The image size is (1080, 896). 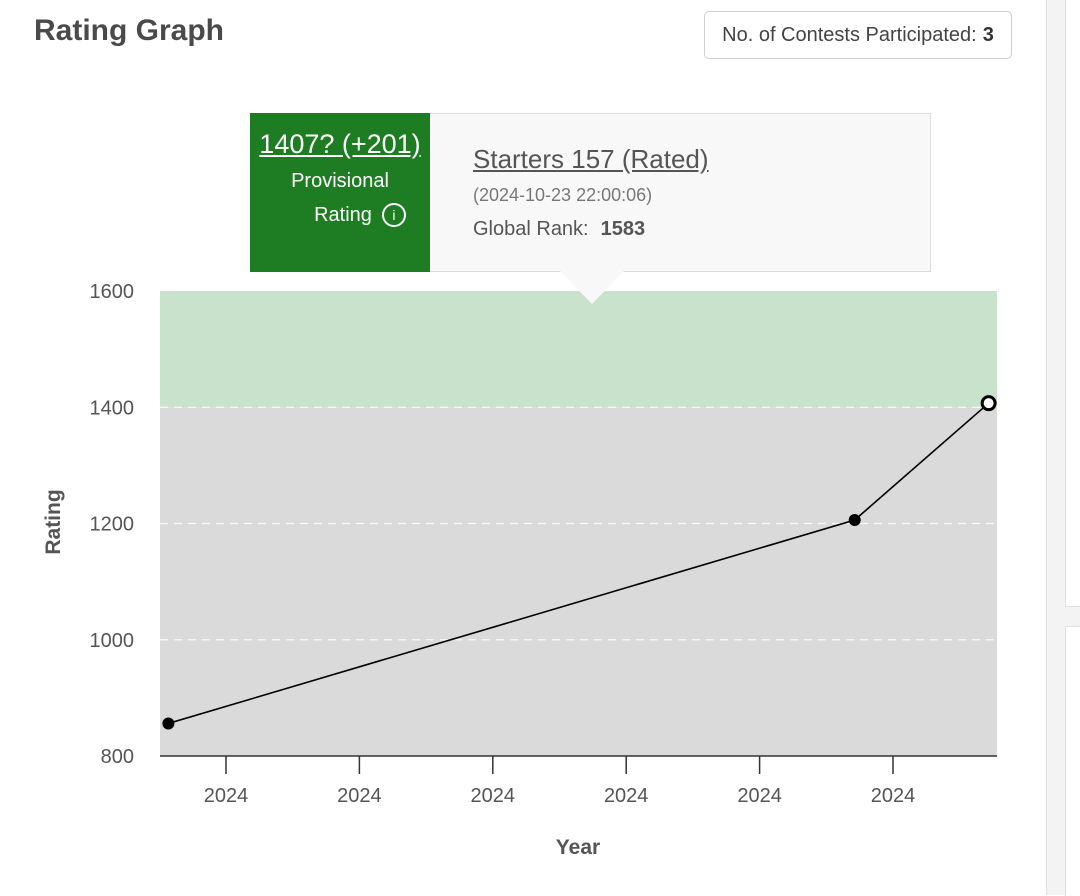 I want to click on provisional-rating-panel: 1407? (+201) Provisional Rating i, so click(x=340, y=192).